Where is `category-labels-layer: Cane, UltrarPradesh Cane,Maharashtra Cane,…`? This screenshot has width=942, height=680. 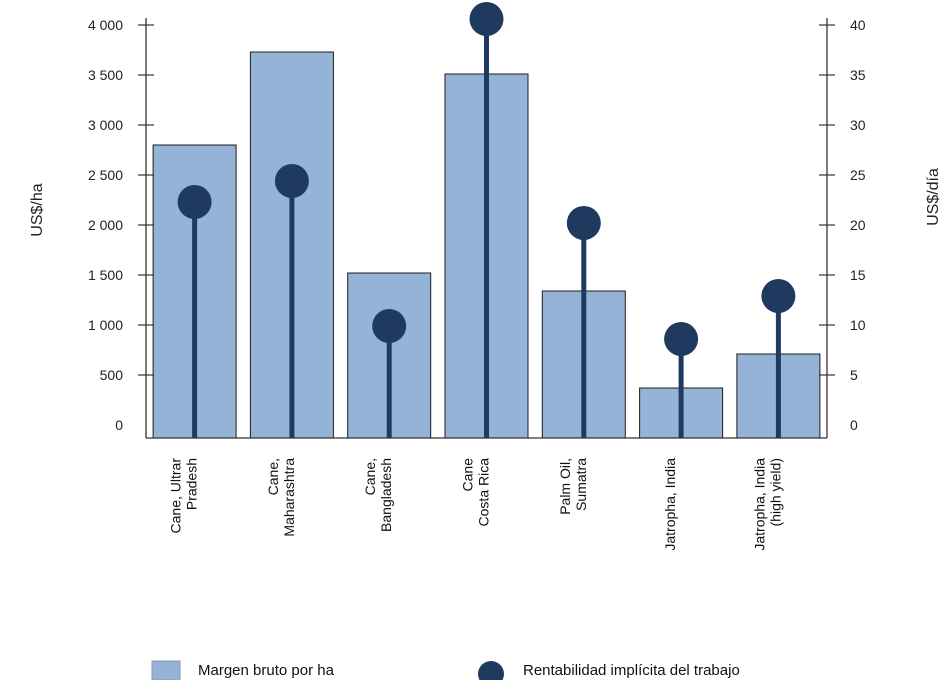 category-labels-layer: Cane, UltrarPradesh Cane,Maharashtra Cane,… is located at coordinates (476, 504).